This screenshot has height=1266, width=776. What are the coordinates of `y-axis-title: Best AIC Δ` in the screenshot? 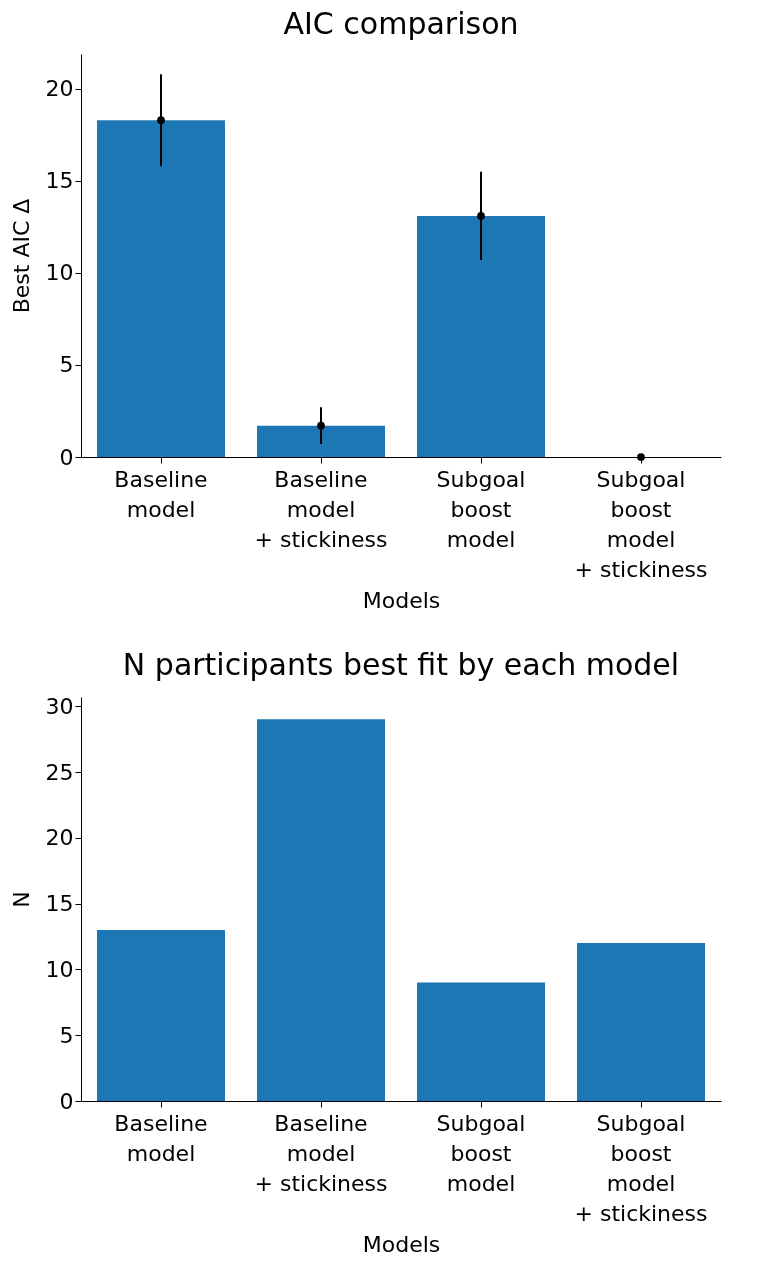 It's located at (21, 256).